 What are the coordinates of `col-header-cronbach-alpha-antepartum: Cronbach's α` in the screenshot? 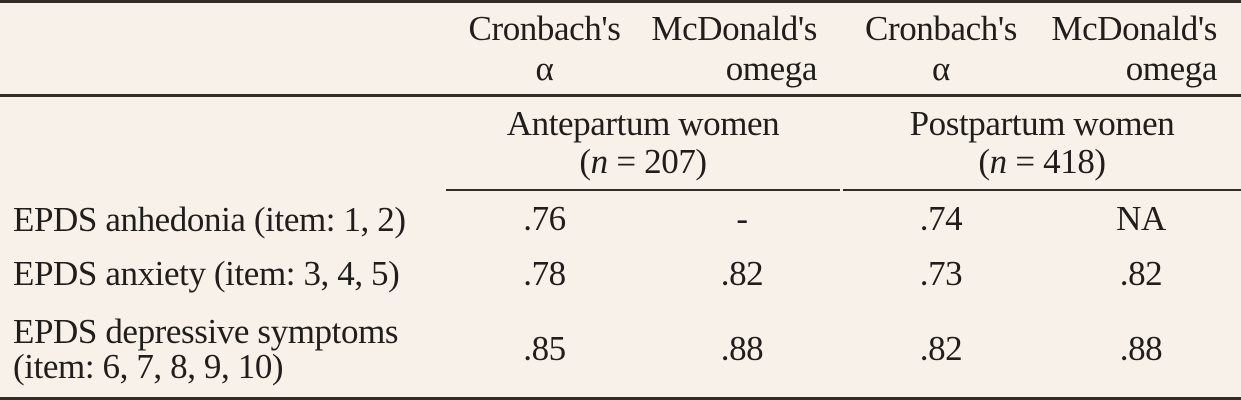 It's located at (544, 50).